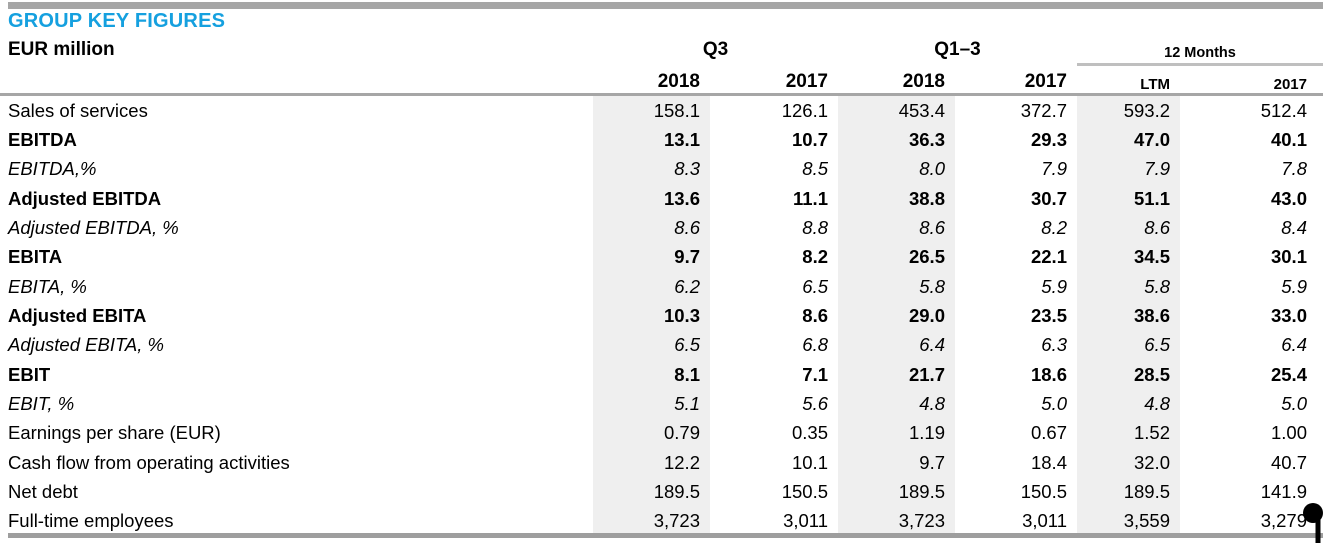 The height and width of the screenshot is (543, 1323). I want to click on value-cell-q13-2017: 29.3, so click(1048, 139).